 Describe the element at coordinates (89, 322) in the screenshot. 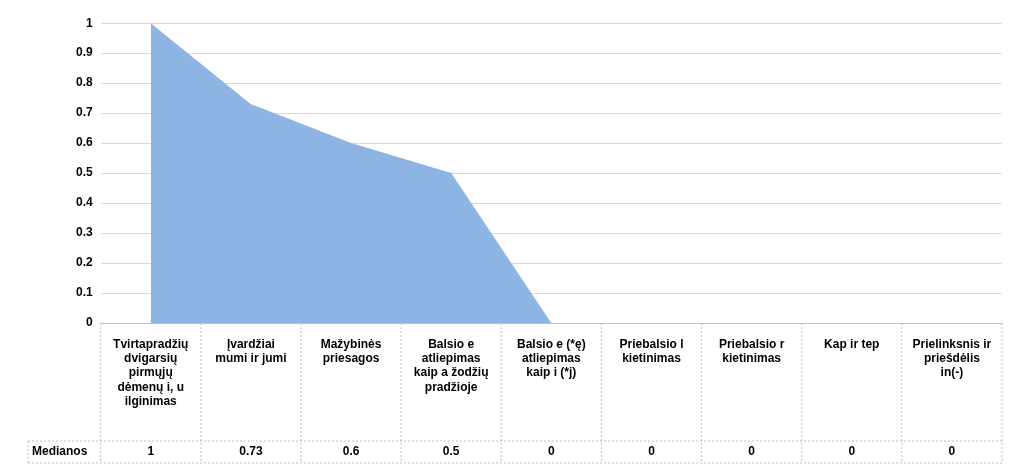

I see `y-tick-label: 0` at that location.